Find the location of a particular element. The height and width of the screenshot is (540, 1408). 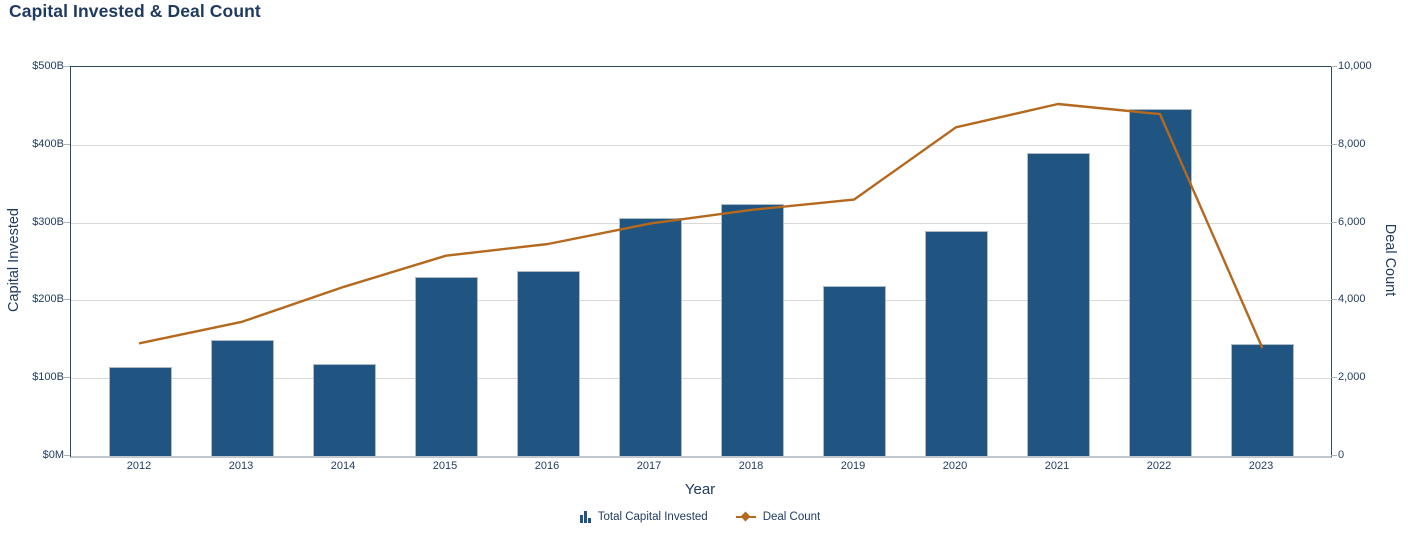

line-diamond-icon is located at coordinates (745, 516).